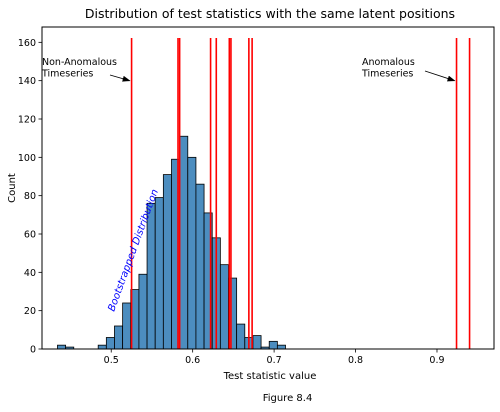 This screenshot has width=500, height=412. Describe the element at coordinates (287, 398) in the screenshot. I see `figure-caption: Figure 8.4` at that location.